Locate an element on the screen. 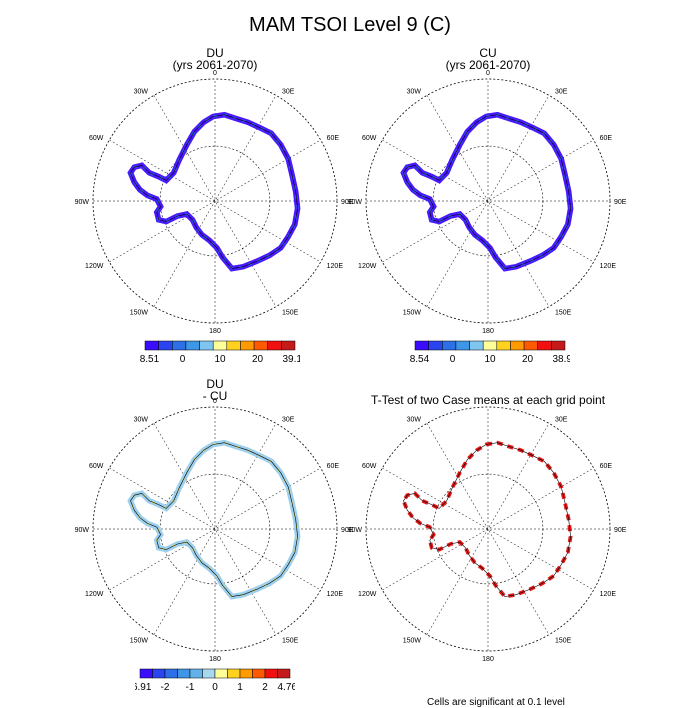 This screenshot has height=708, width=700. panel-cu-title-line1: CU is located at coordinates (488, 53).